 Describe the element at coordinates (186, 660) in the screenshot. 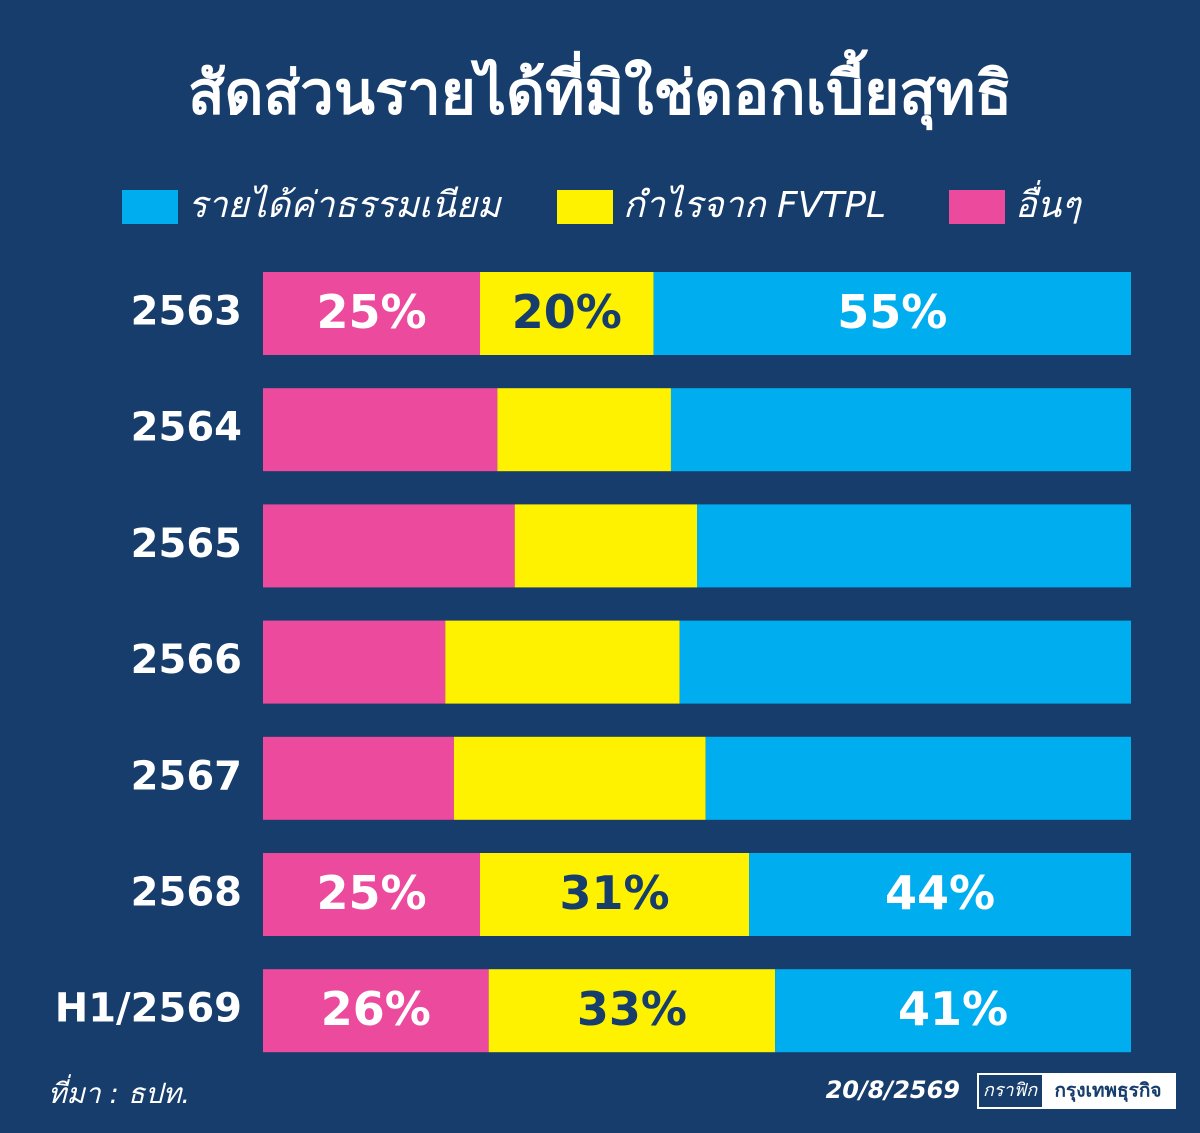

I see `y-tick-label: 2566` at that location.